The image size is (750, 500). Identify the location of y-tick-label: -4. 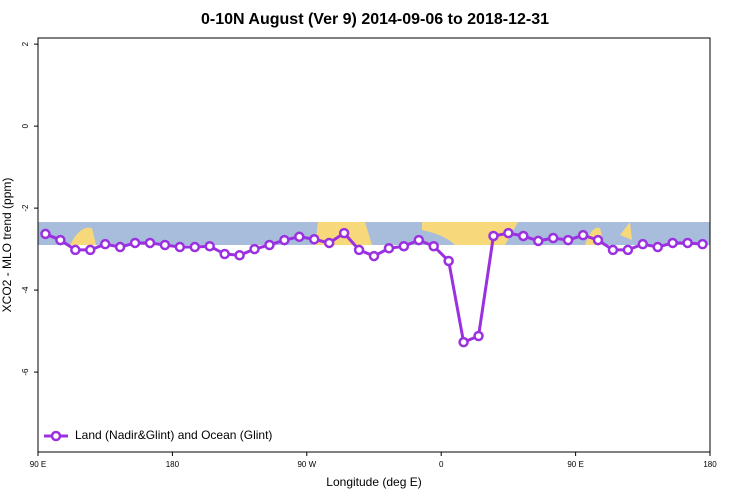
(25, 290).